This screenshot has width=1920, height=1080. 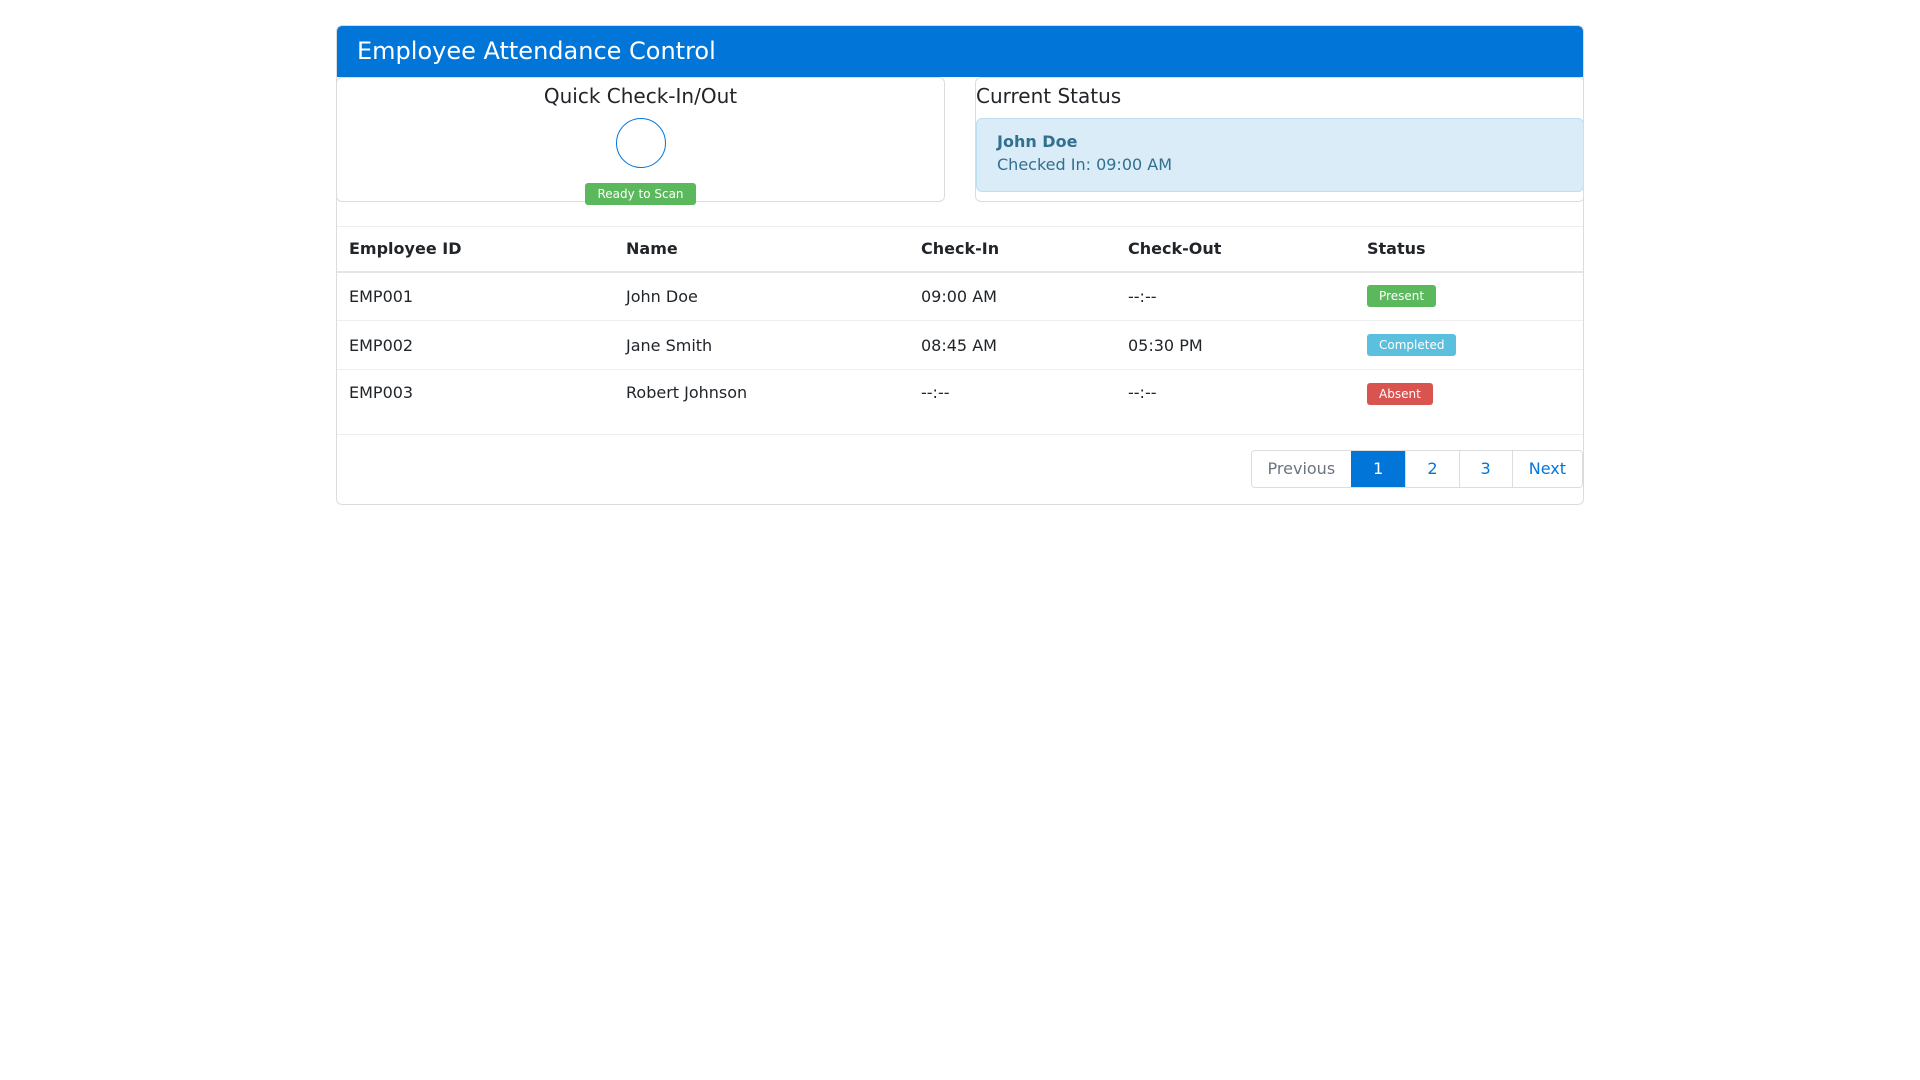 What do you see at coordinates (1279, 155) in the screenshot?
I see `status-alert: John Doe Checked In: 09:00 AM` at bounding box center [1279, 155].